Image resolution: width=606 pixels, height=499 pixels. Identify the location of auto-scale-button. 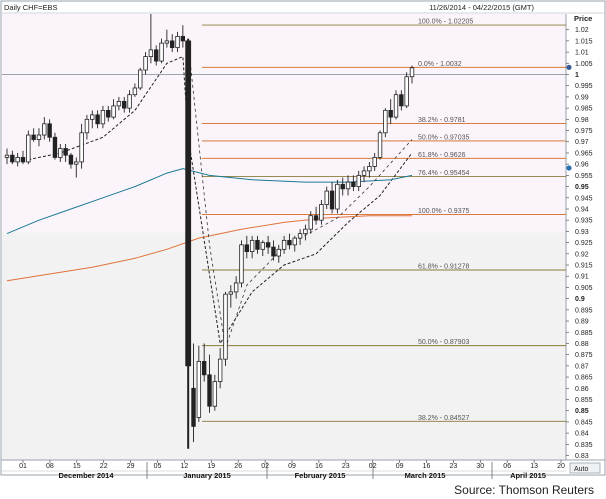
(585, 468).